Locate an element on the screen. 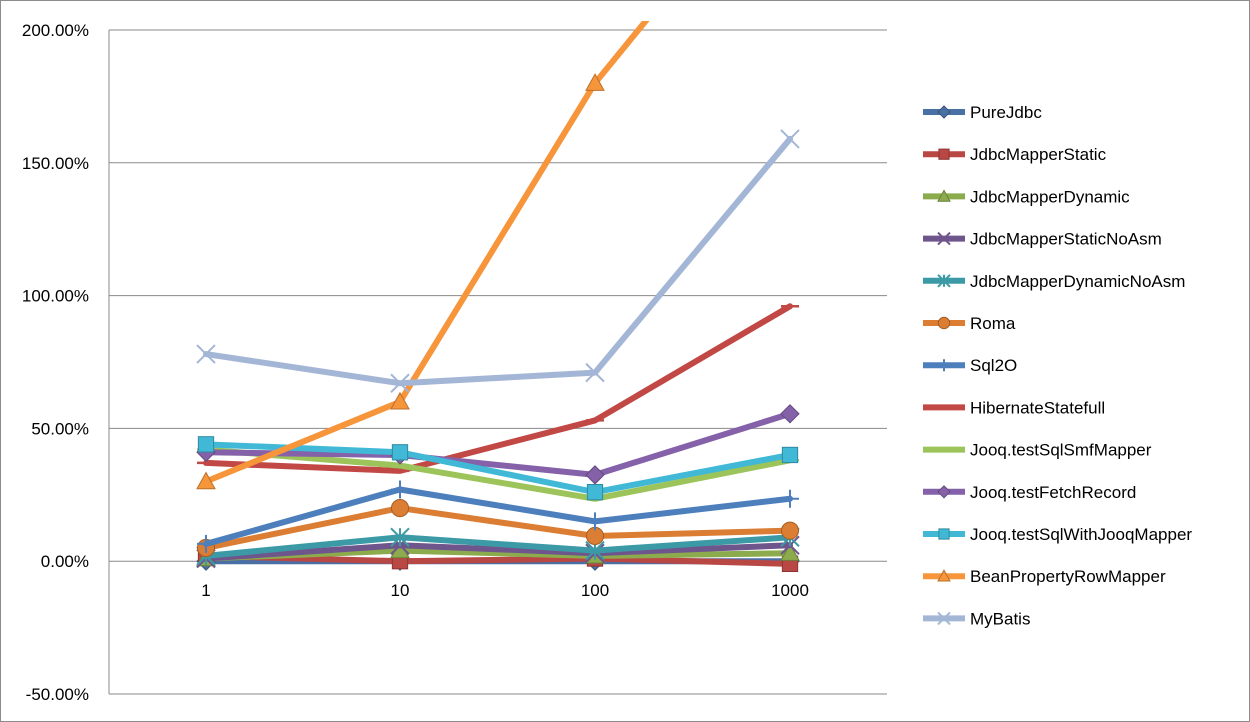 The width and height of the screenshot is (1250, 722). series-Jooq.testSqlWithJooqMapper is located at coordinates (498, 468).